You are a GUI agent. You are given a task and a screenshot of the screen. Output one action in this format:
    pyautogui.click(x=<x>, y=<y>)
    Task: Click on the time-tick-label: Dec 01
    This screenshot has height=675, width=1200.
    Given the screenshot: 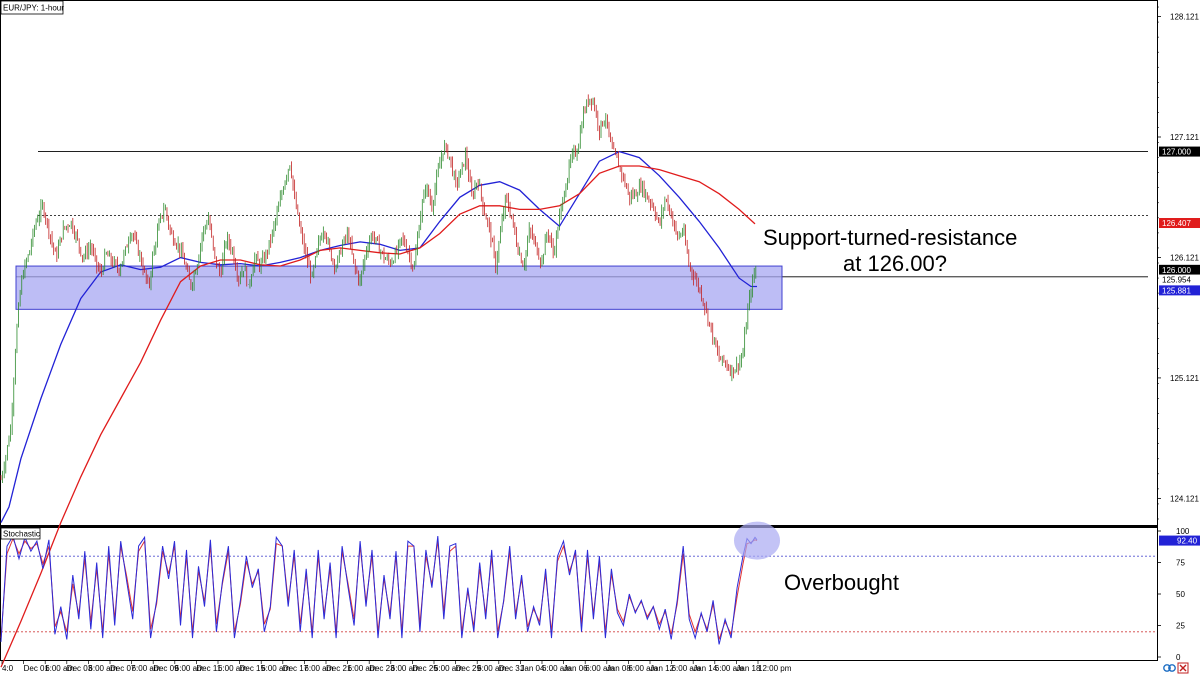 What is the action you would take?
    pyautogui.click(x=37, y=668)
    